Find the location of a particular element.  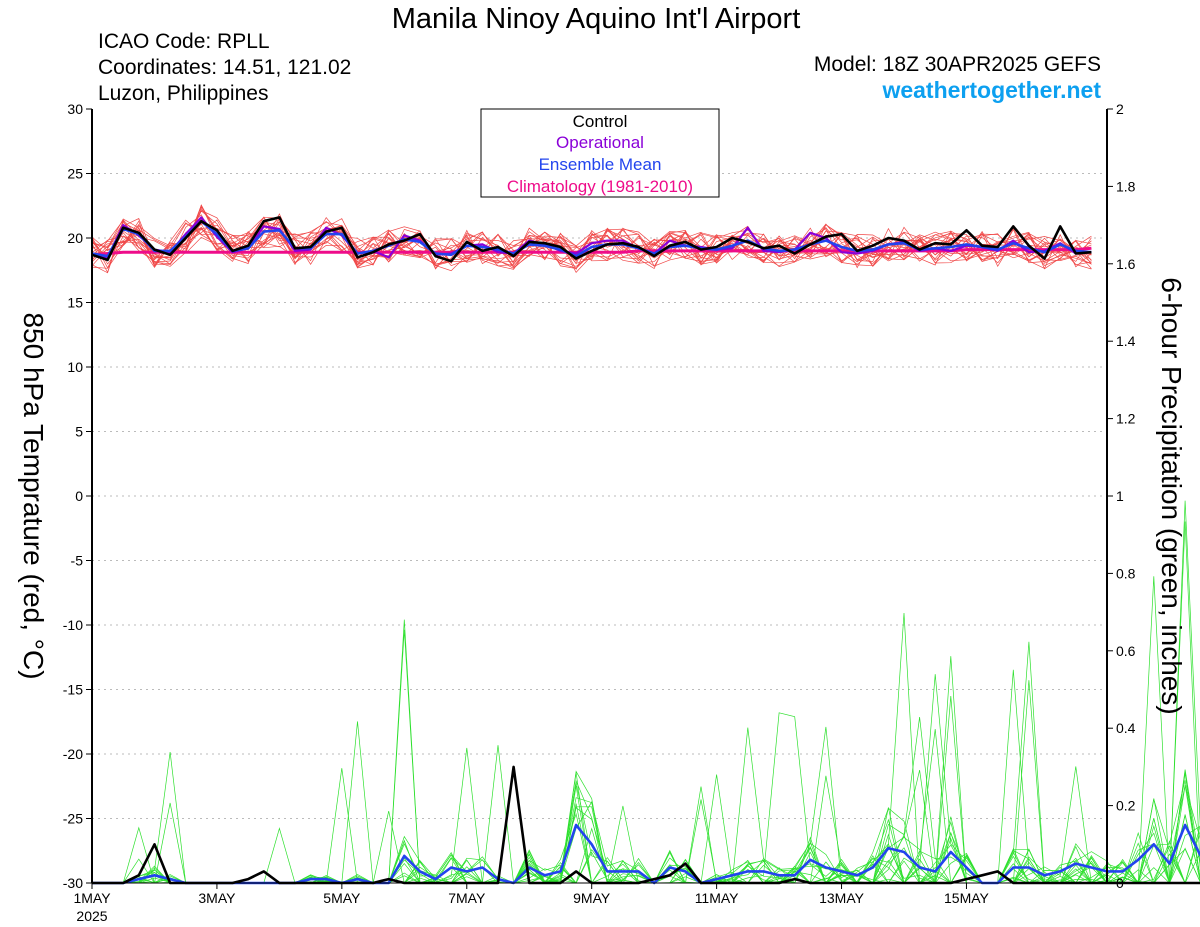

legend-climatology: Climatology (1981-2010) is located at coordinates (600, 186).